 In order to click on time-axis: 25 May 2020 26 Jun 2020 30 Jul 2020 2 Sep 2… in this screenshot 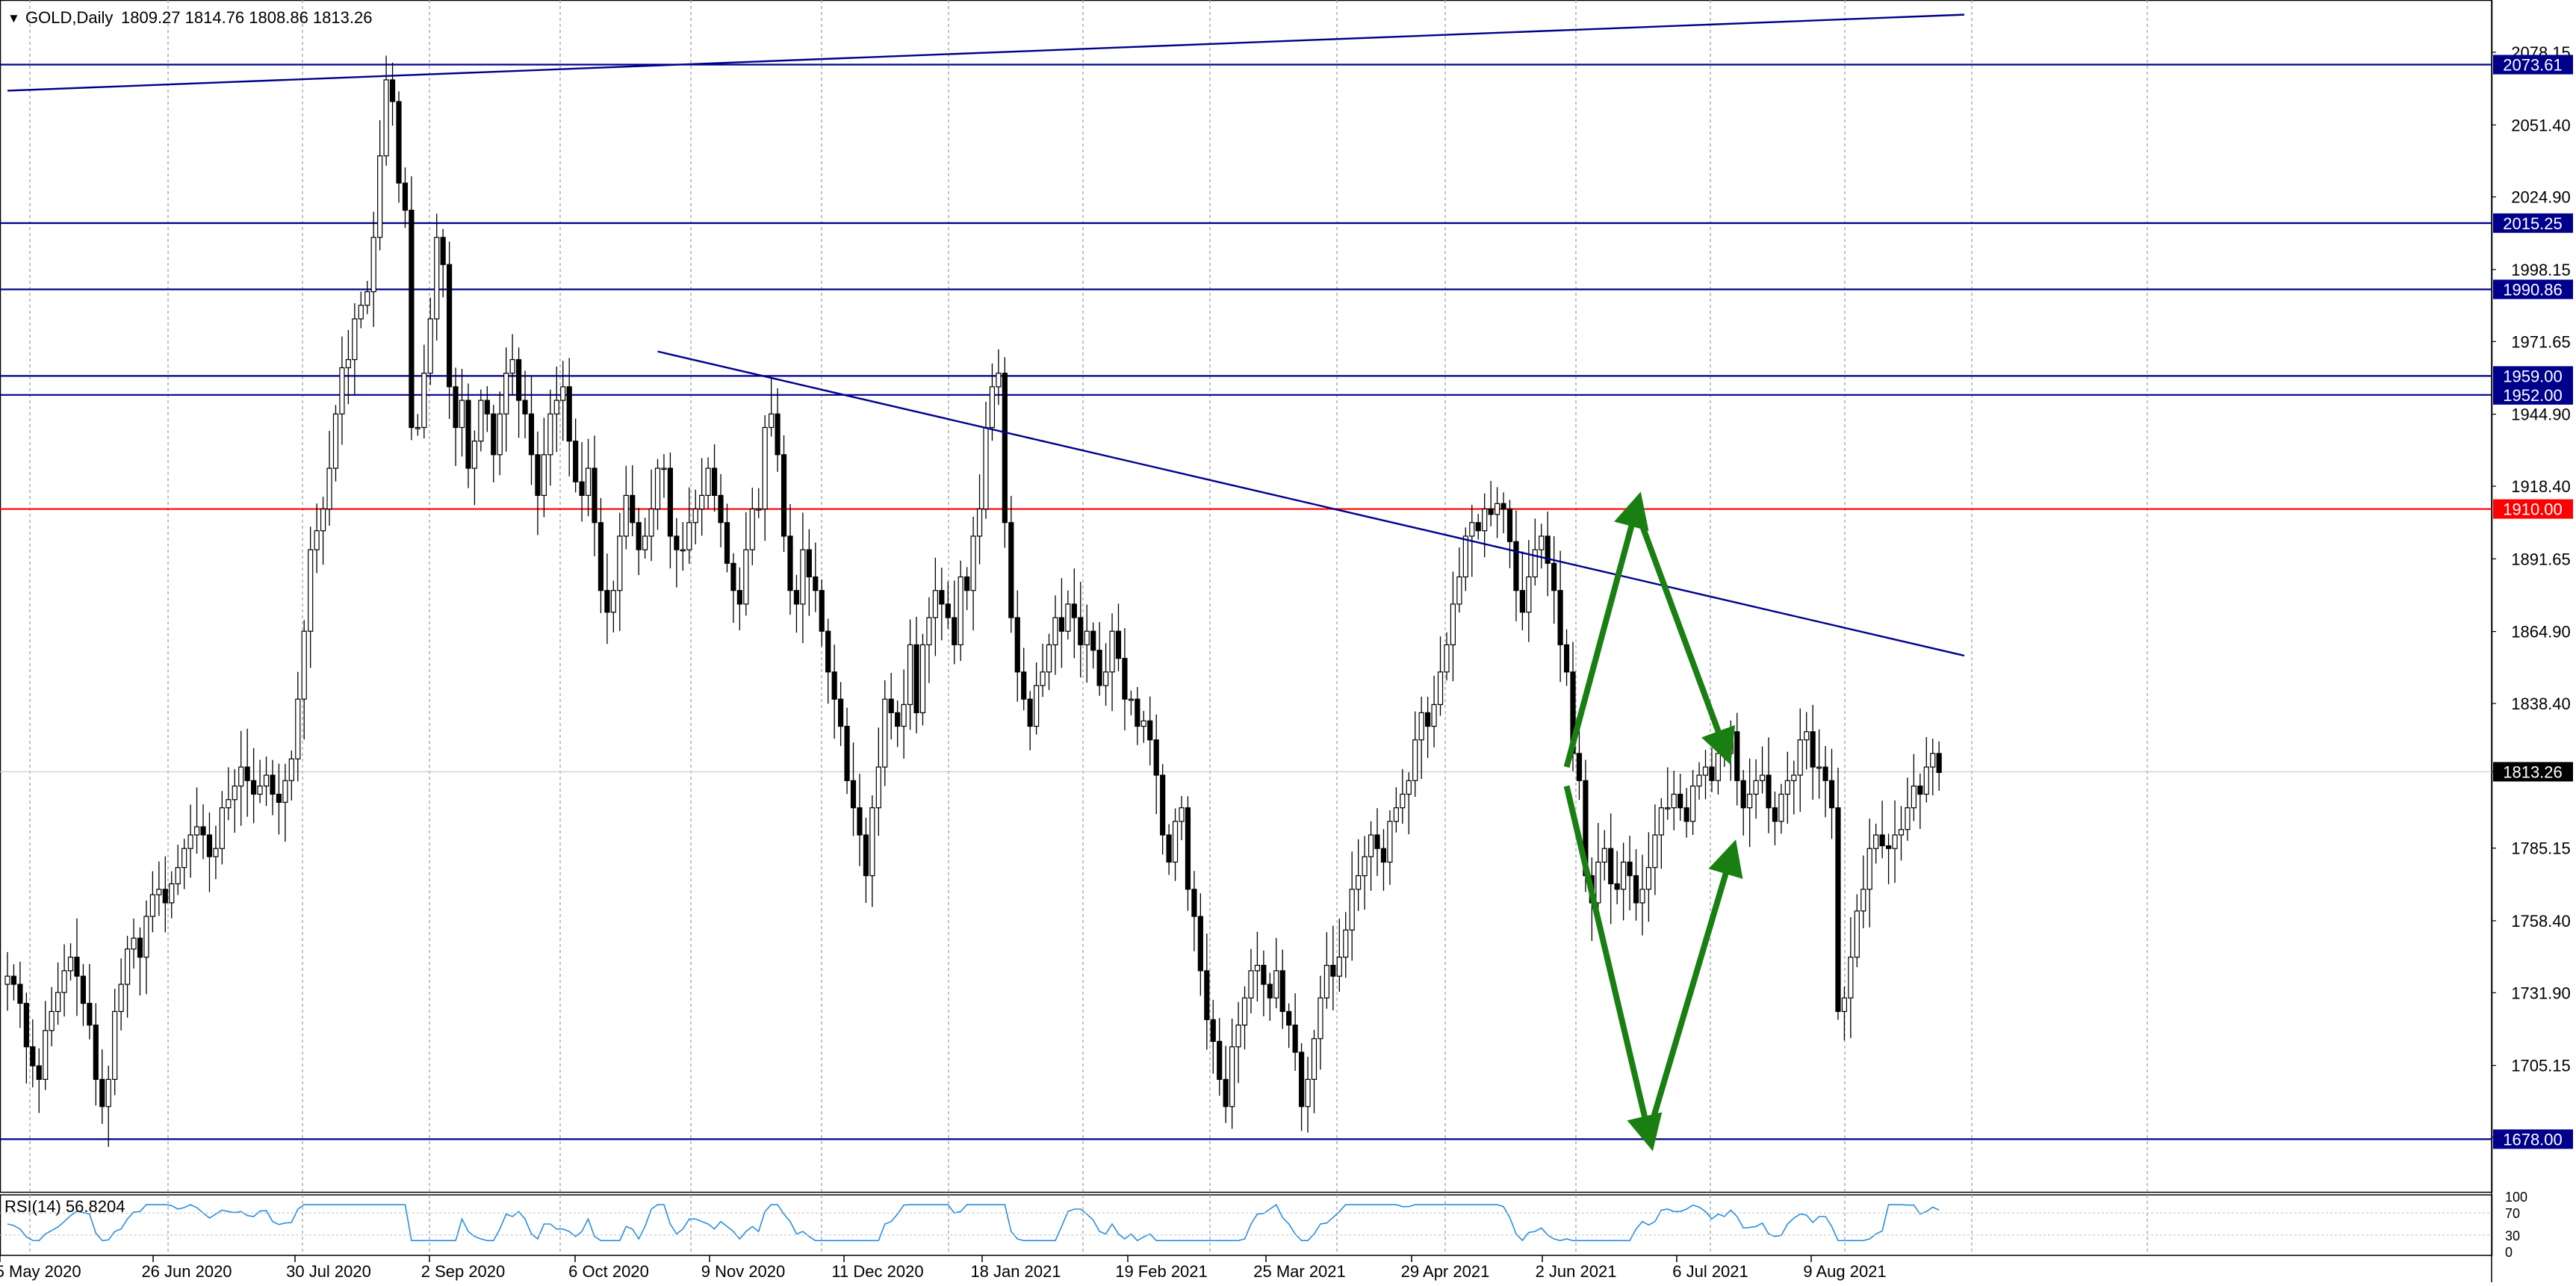, I will do `click(944, 1268)`.